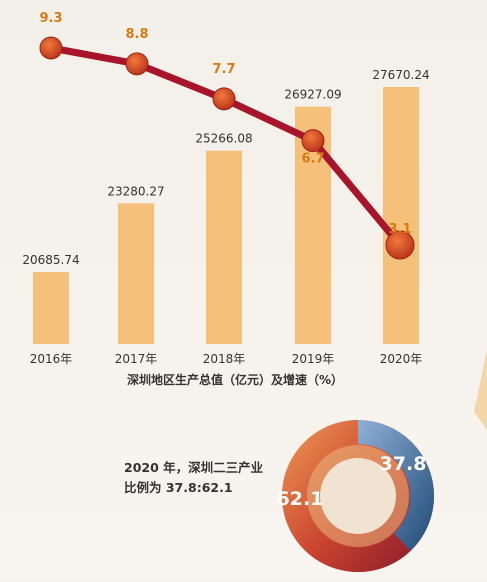 The width and height of the screenshot is (487, 582). What do you see at coordinates (399, 229) in the screenshot?
I see `growth-label-4: 3.1` at bounding box center [399, 229].